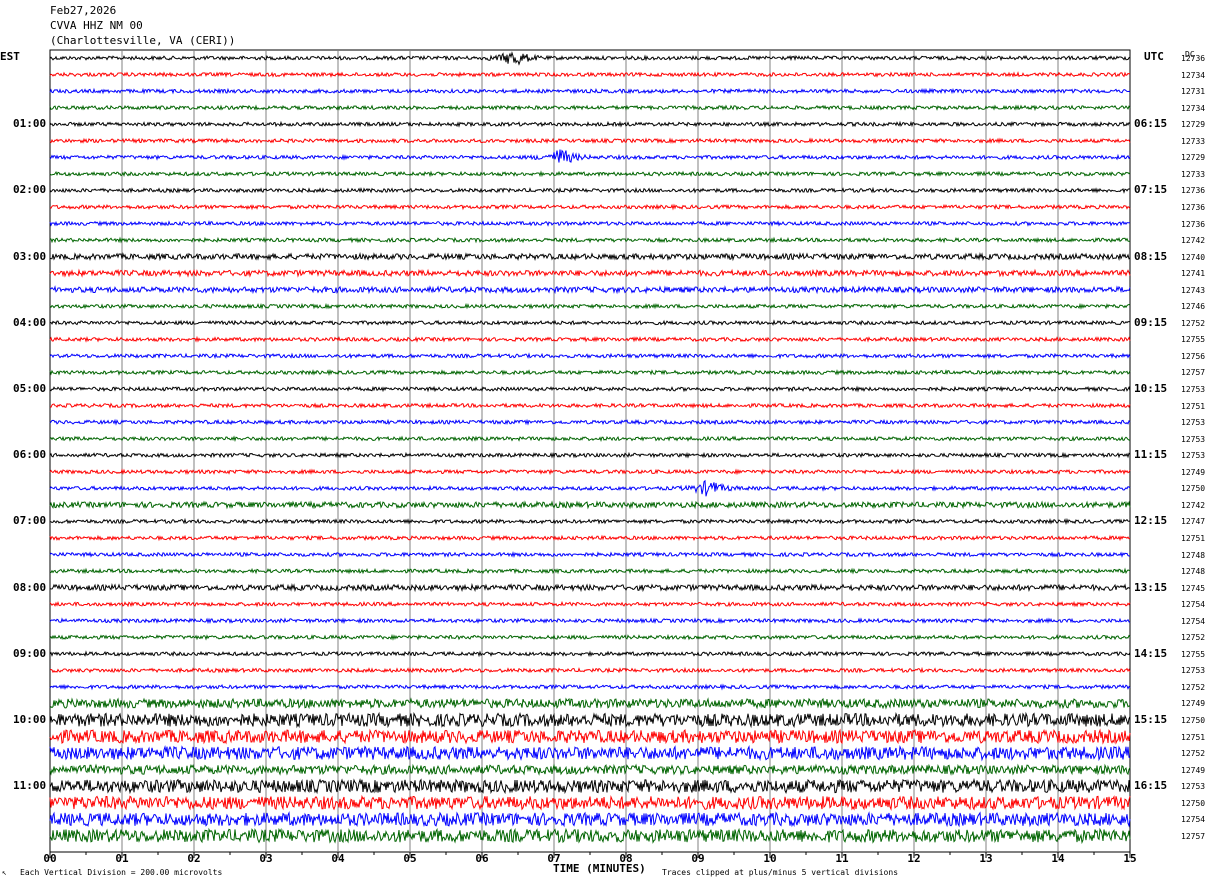 Image resolution: width=1210 pixels, height=886 pixels. Describe the element at coordinates (1190, 54) in the screenshot. I see `dc-column-label: DC` at that location.